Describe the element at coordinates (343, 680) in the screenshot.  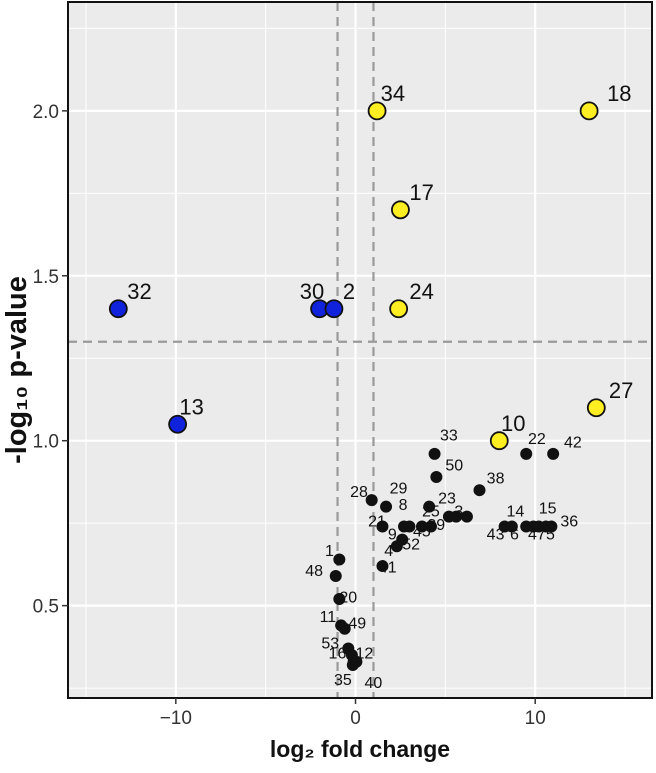
I see `point-label: 35` at that location.